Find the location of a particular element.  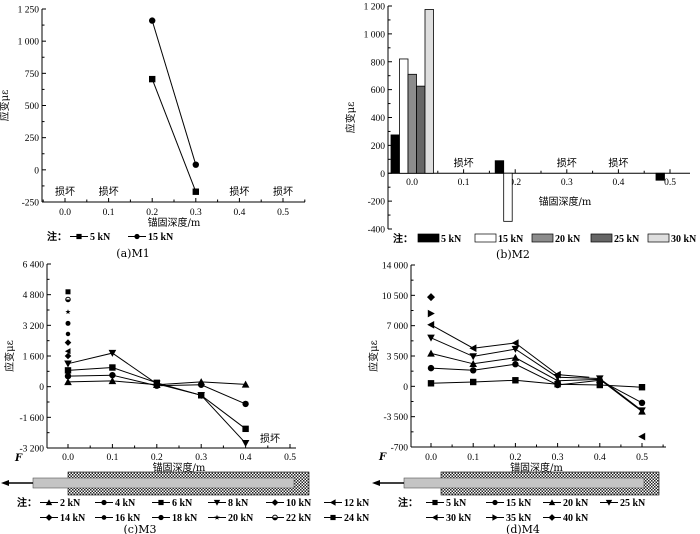

legend-item-14kn: 14 kN is located at coordinates (63, 518).